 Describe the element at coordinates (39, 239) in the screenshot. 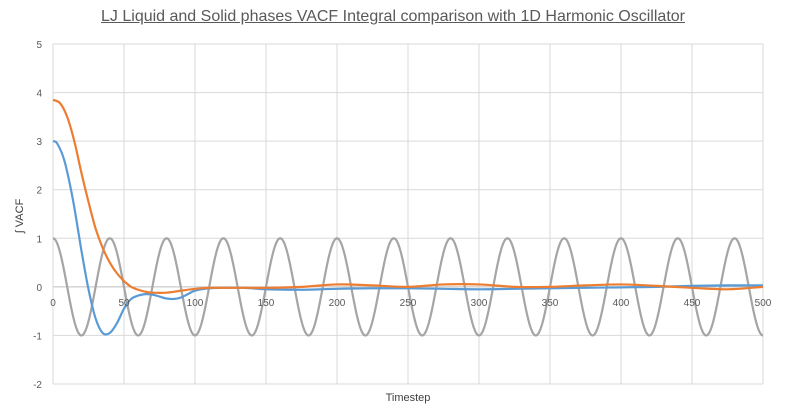

I see `y-tick-label: 1` at that location.